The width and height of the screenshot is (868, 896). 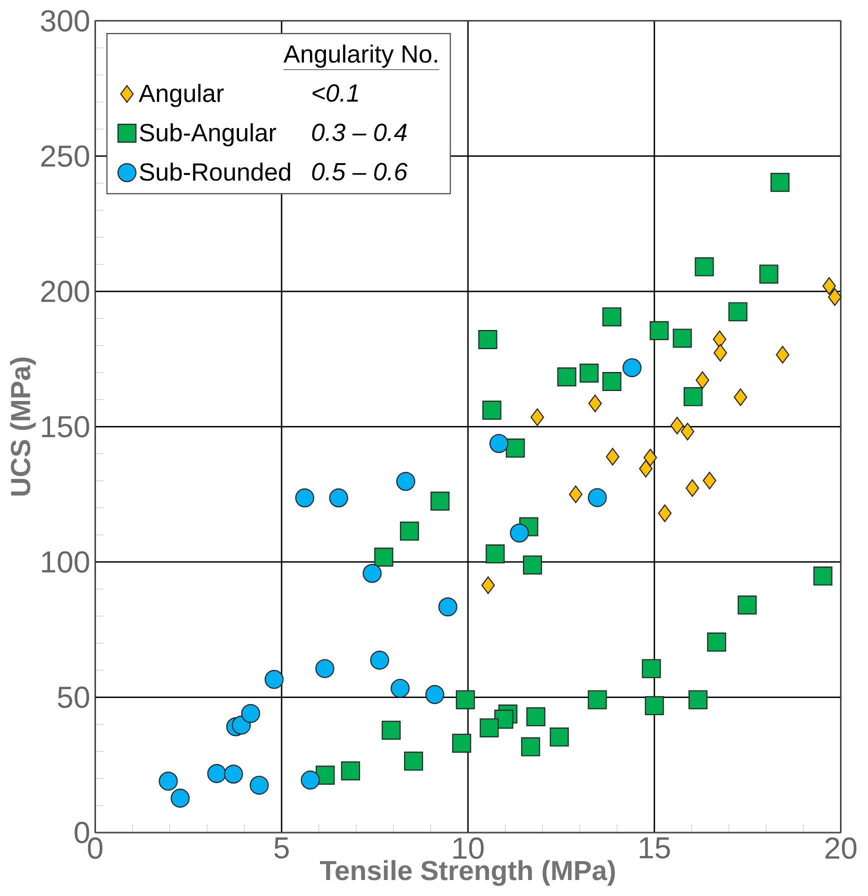 What do you see at coordinates (281, 848) in the screenshot?
I see `x-tick-label: 5` at bounding box center [281, 848].